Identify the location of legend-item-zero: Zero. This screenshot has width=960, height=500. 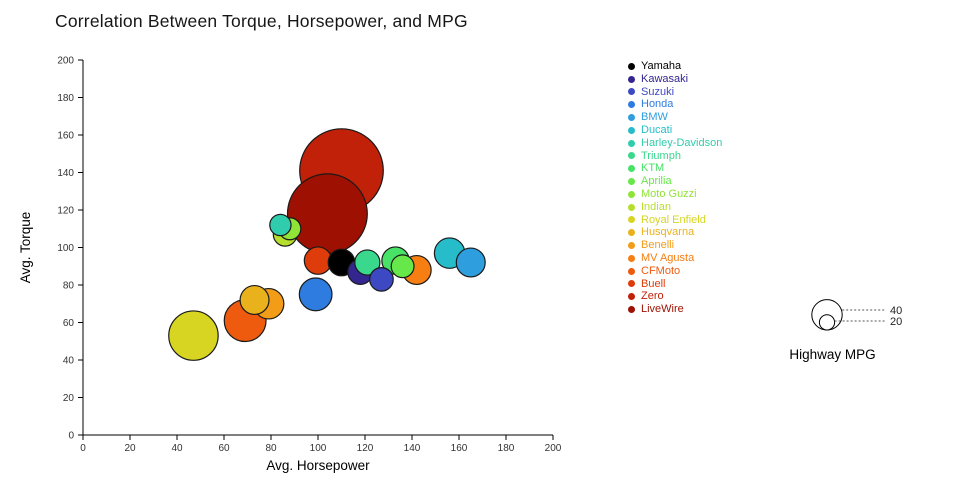
(675, 296).